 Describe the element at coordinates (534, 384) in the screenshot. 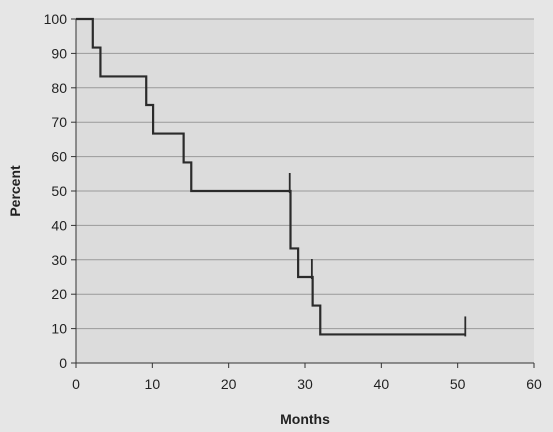

I see `x-tick-label: 60` at that location.